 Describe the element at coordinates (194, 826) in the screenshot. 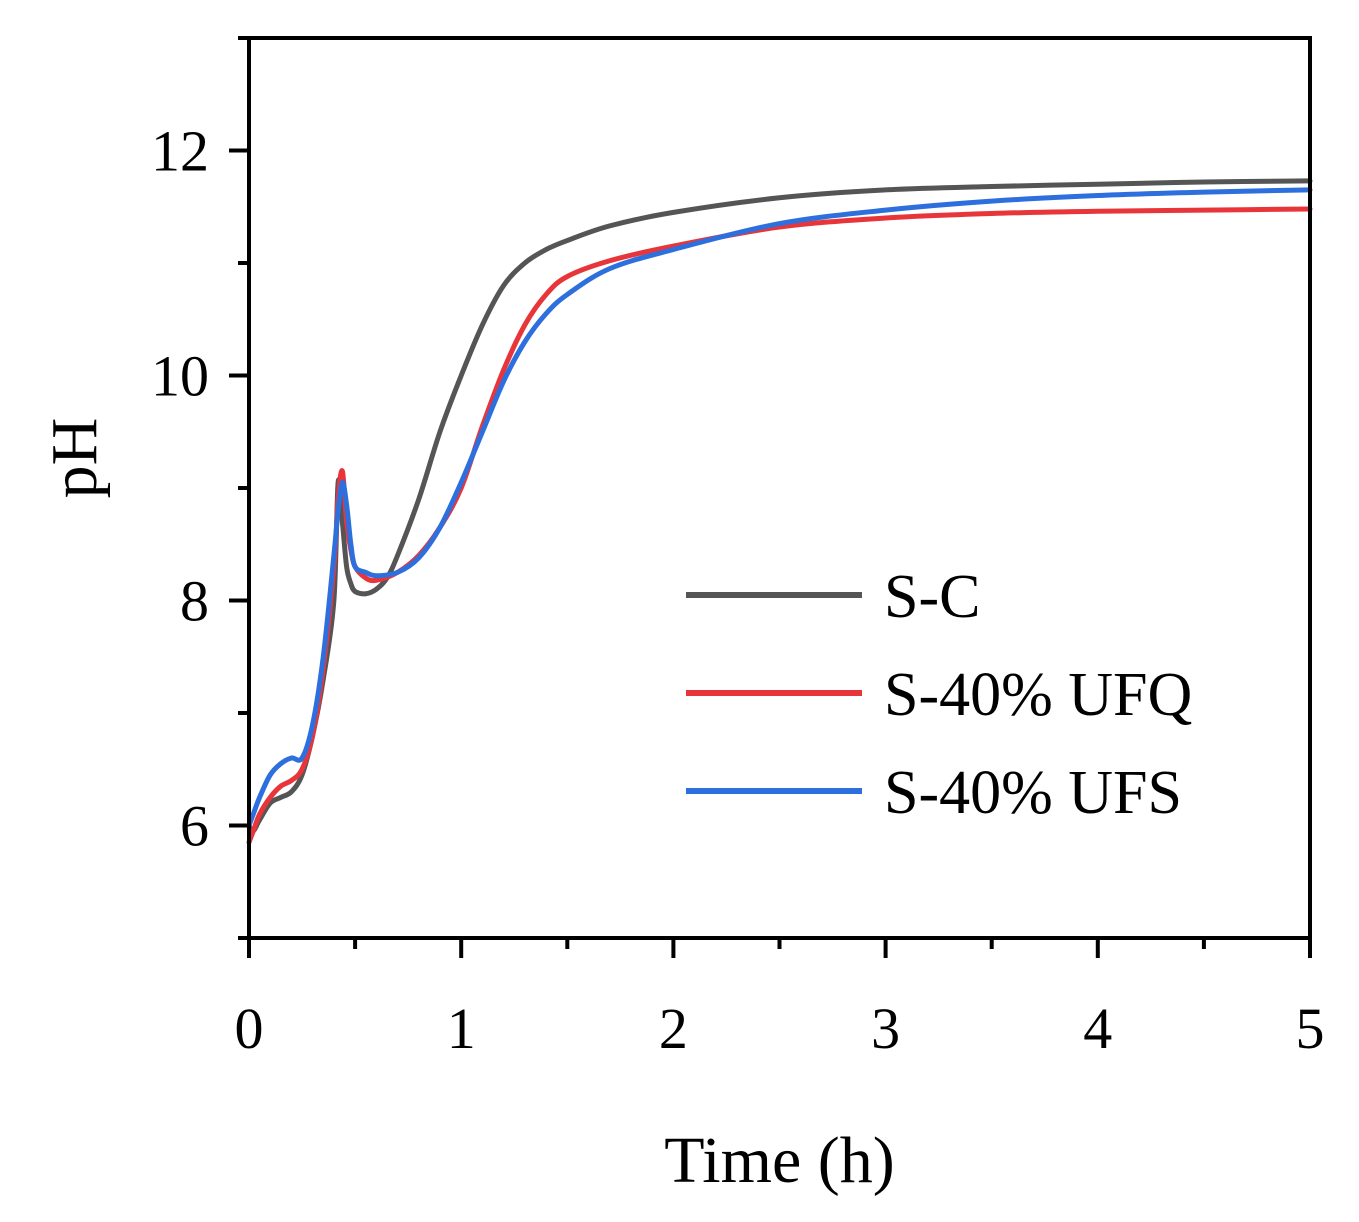

I see `y-tick-label: 6` at that location.